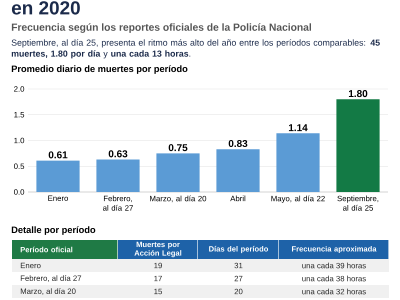  Describe the element at coordinates (358, 94) in the screenshot. I see `data-label: 1.80` at that location.